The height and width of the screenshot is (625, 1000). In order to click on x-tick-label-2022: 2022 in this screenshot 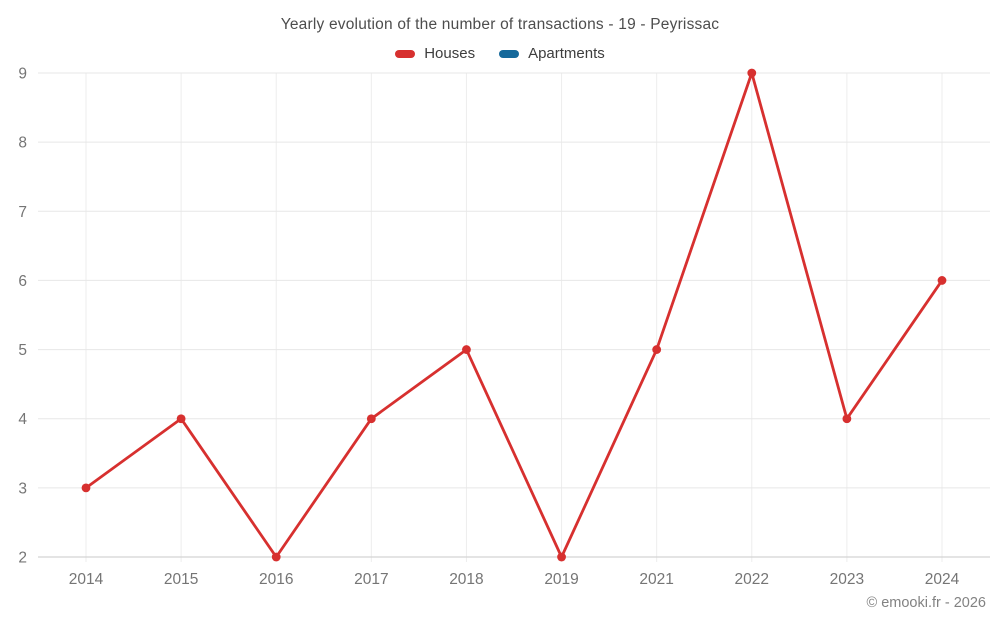, I will do `click(752, 579)`.